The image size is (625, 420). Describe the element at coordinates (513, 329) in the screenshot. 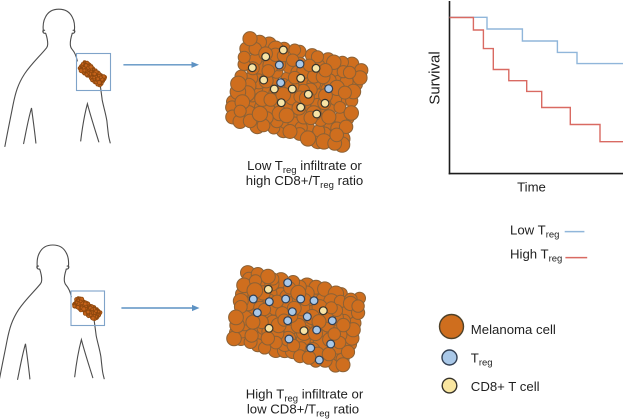

I see `svg-text: Melanoma cell` at that location.